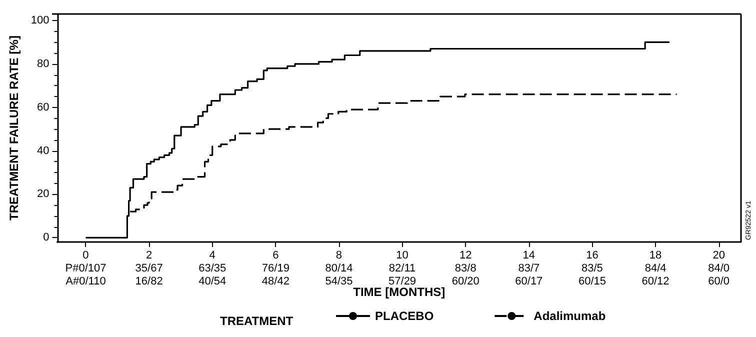  Describe the element at coordinates (570, 316) in the screenshot. I see `legend-label: Adalimumab` at that location.